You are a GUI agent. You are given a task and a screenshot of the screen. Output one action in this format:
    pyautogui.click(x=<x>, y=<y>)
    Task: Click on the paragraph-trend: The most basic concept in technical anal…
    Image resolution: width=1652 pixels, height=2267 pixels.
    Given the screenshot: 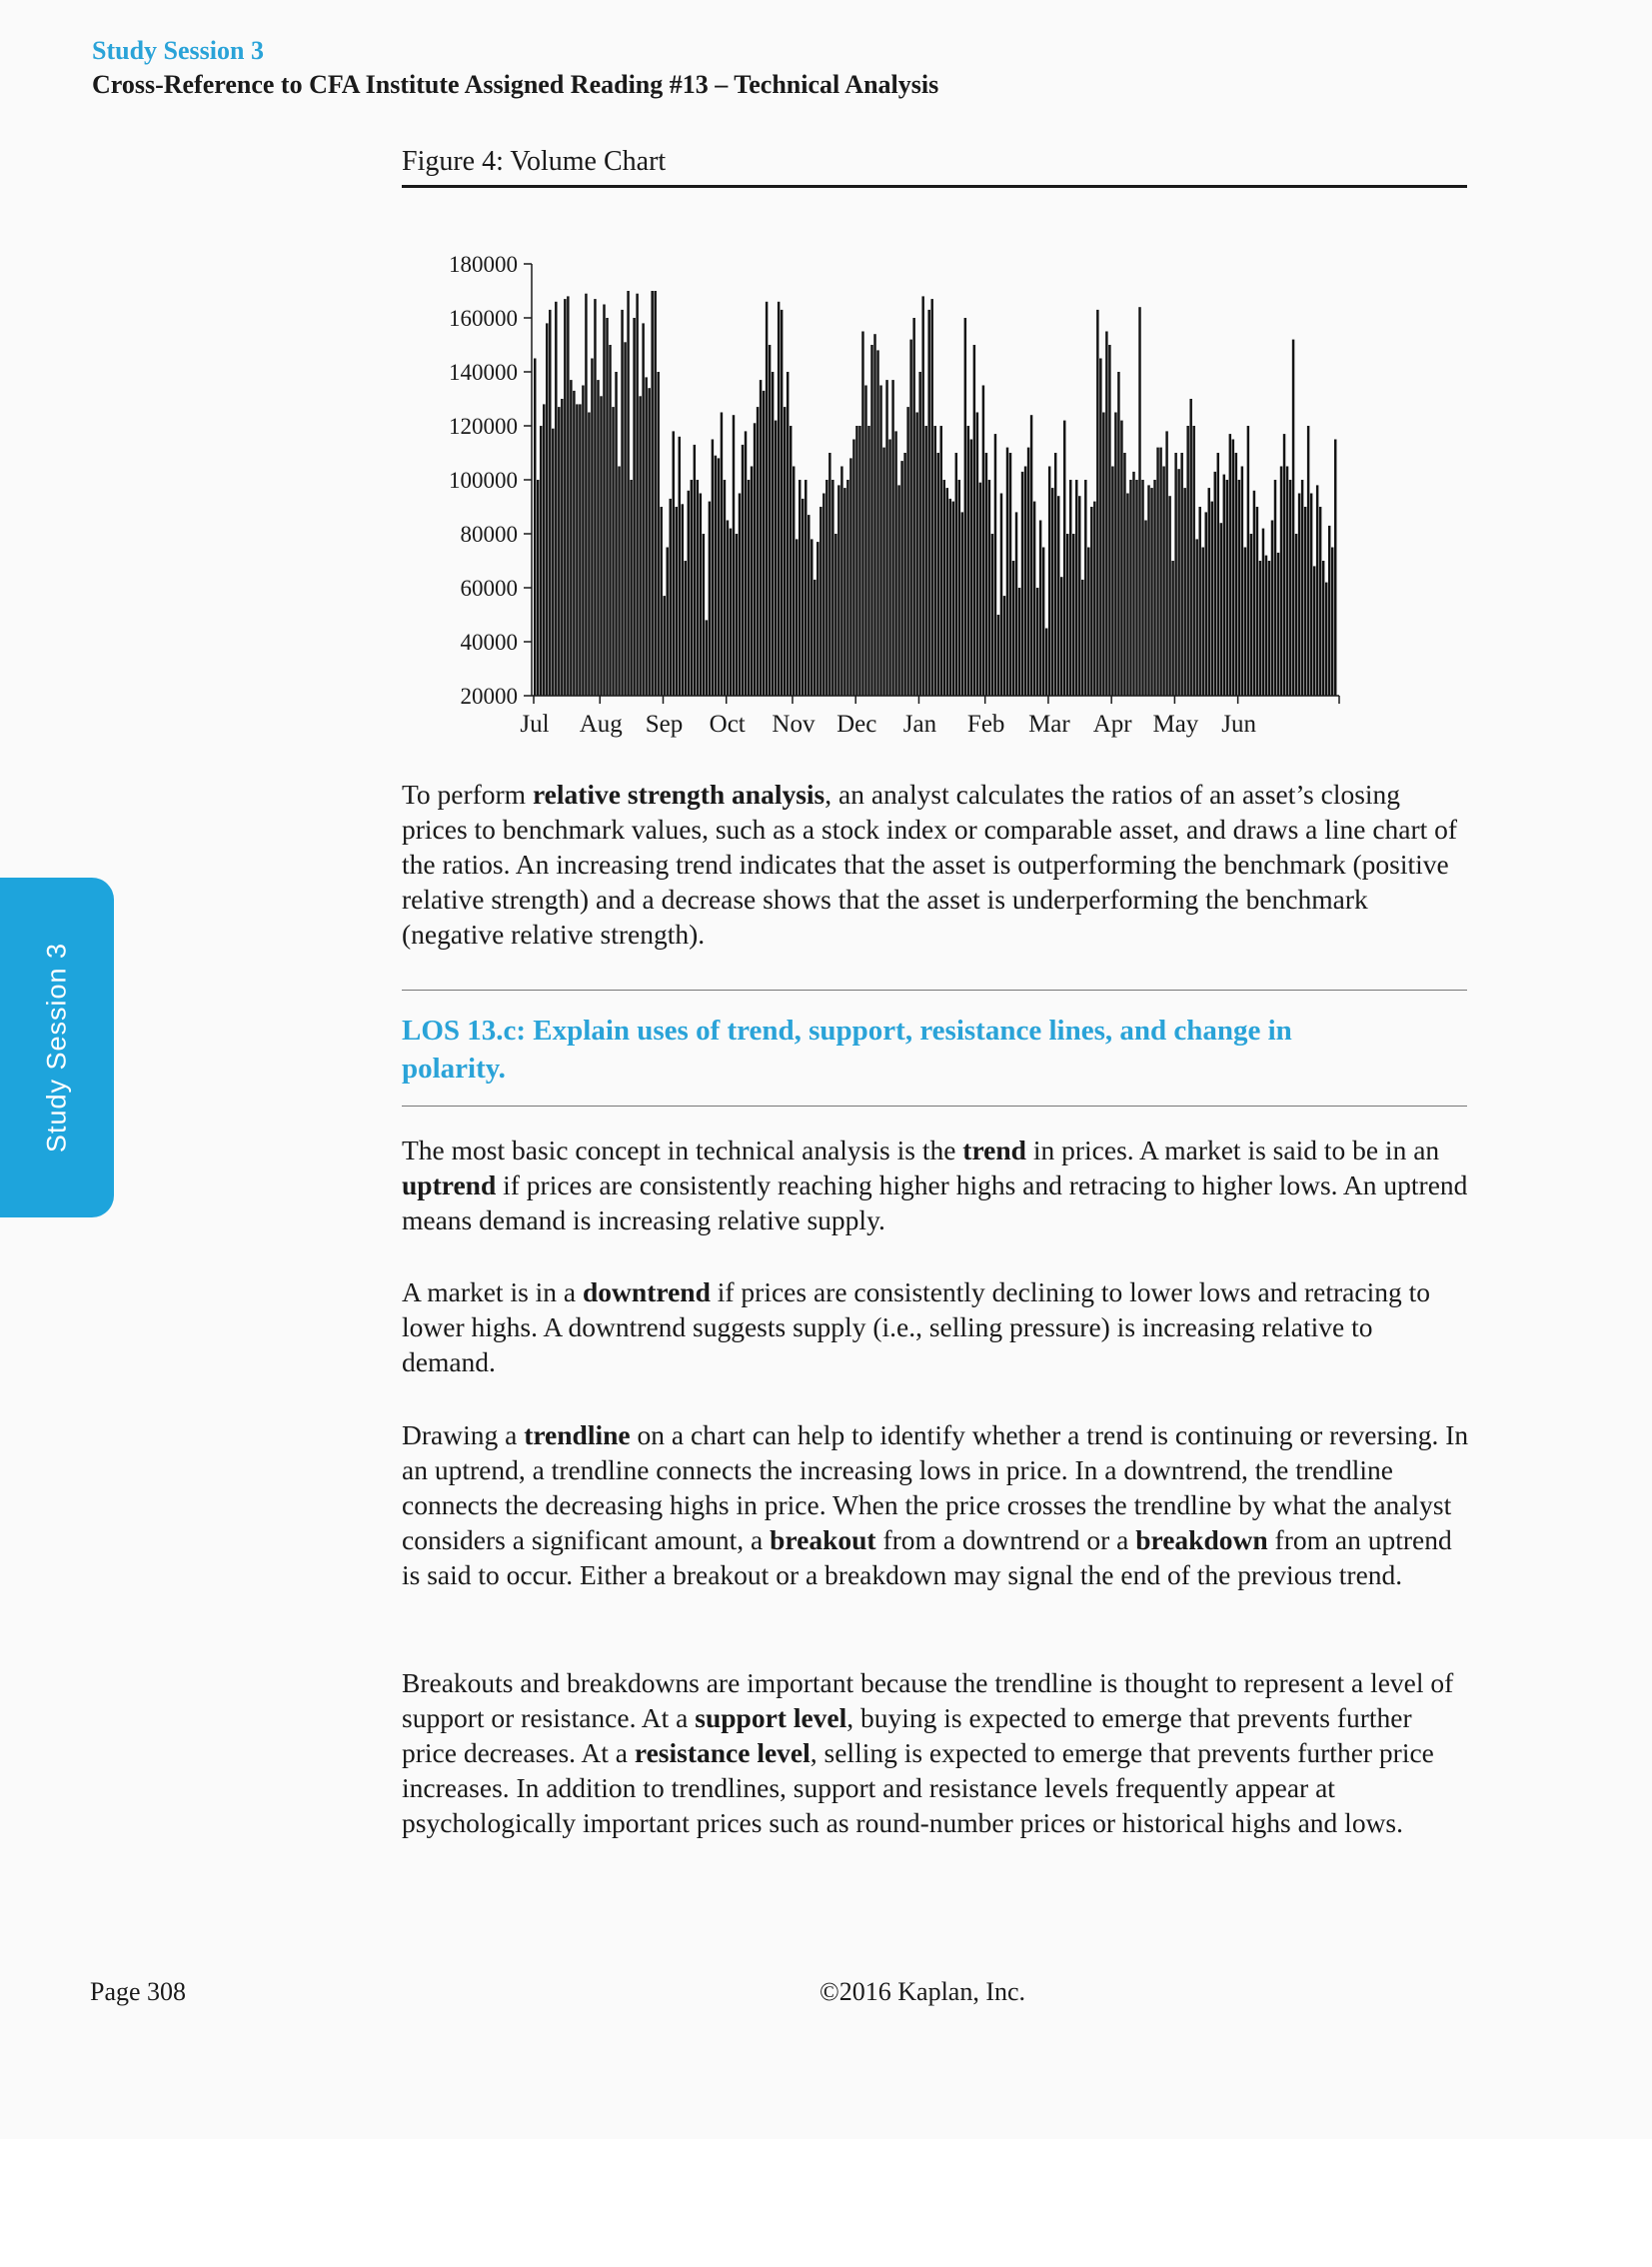 What is the action you would take?
    pyautogui.click(x=935, y=1185)
    